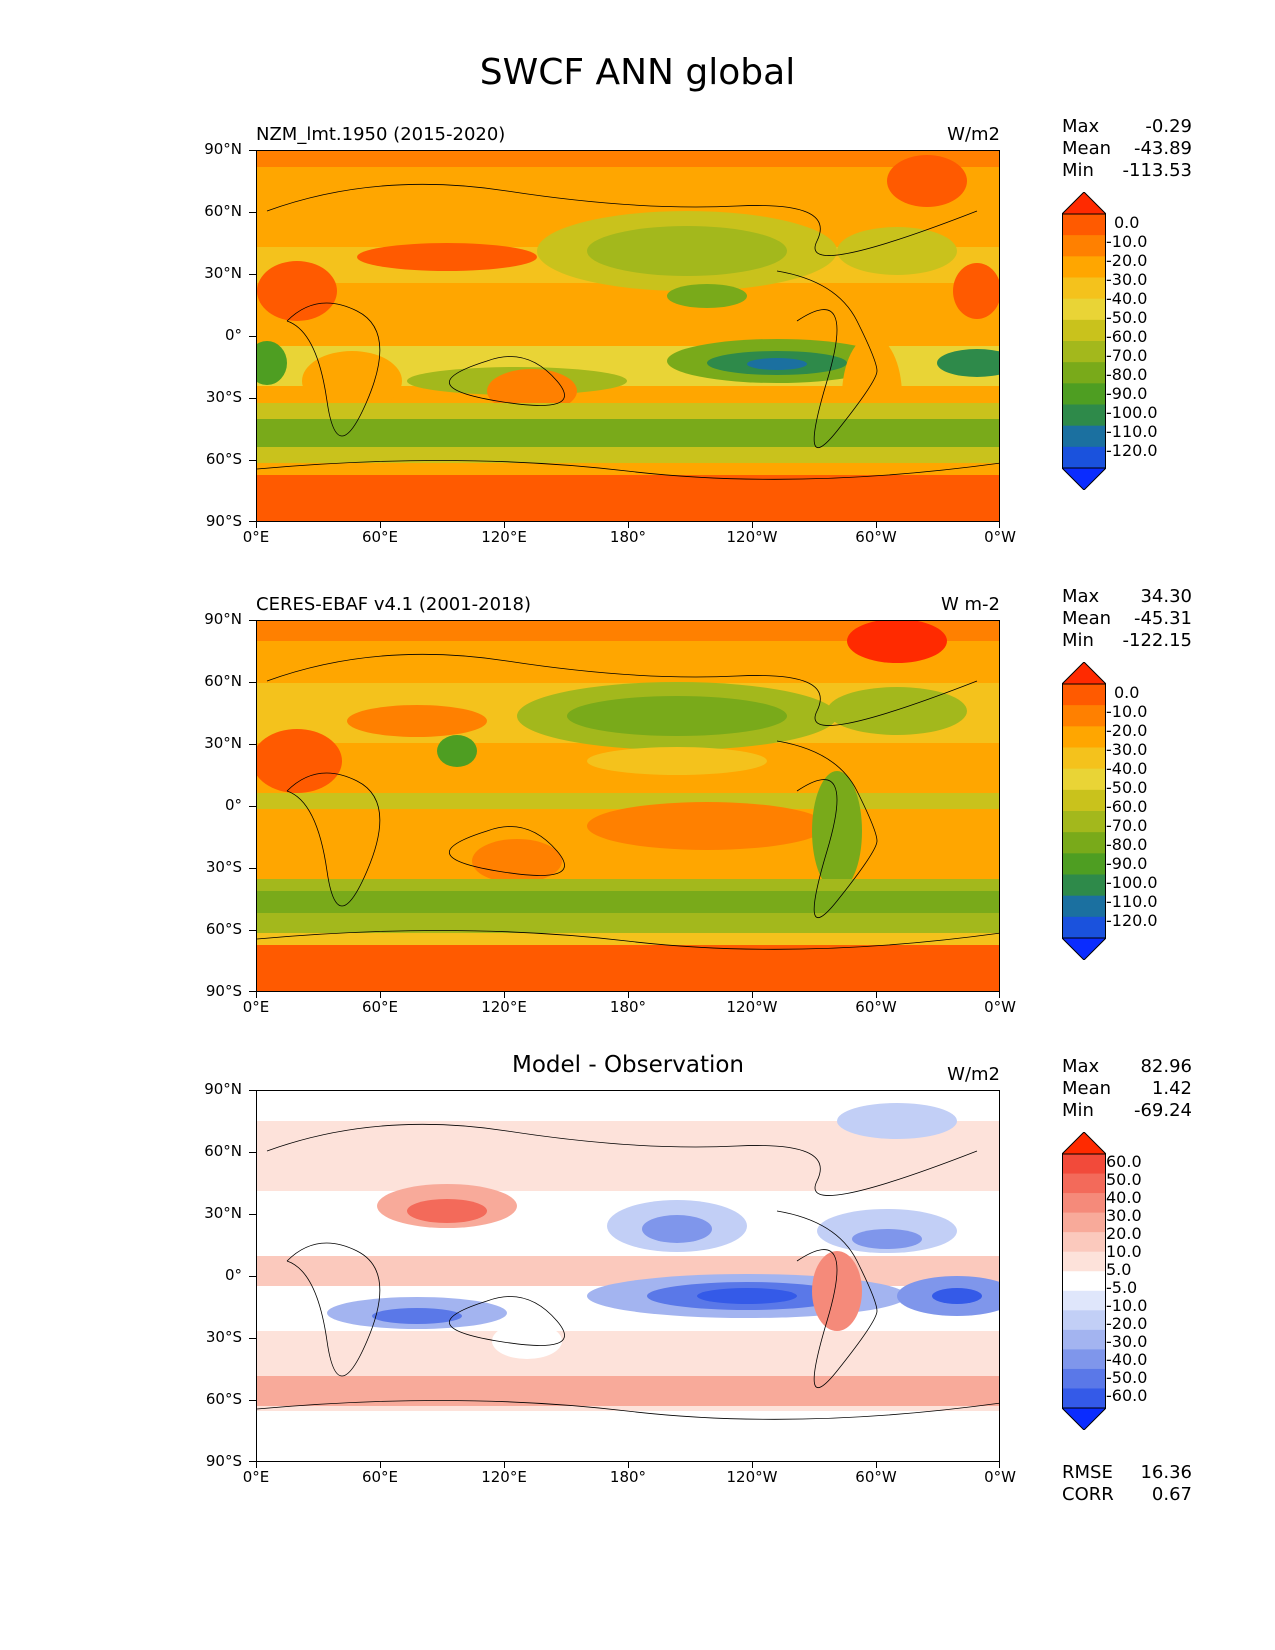 The height and width of the screenshot is (1650, 1275). Describe the element at coordinates (223, 681) in the screenshot. I see `lat-tick-label: 60°N` at that location.